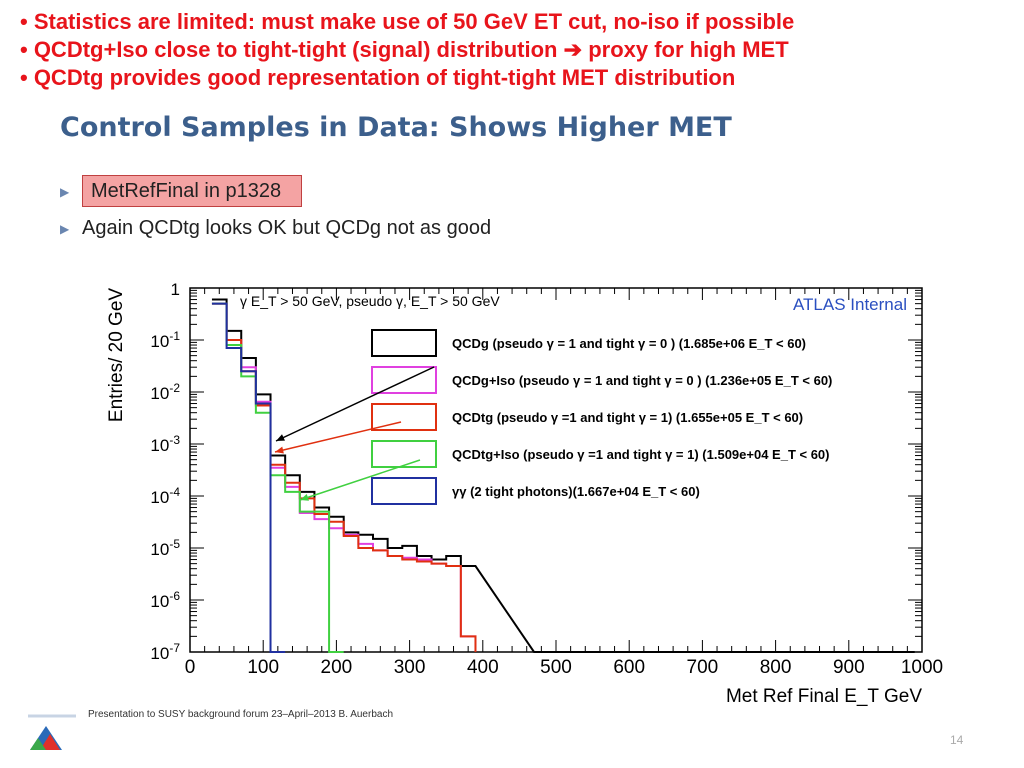  I want to click on y-tick-exponent: -6, so click(174, 596).